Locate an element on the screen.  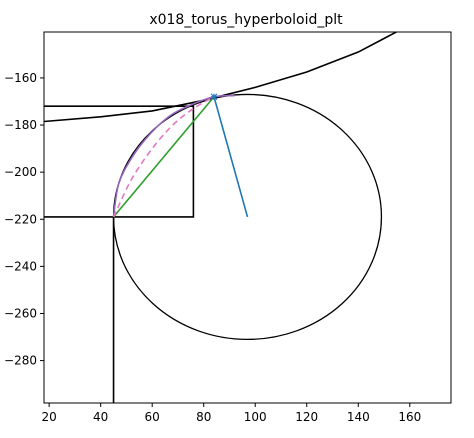
series-3-line is located at coordinates (163, 157).